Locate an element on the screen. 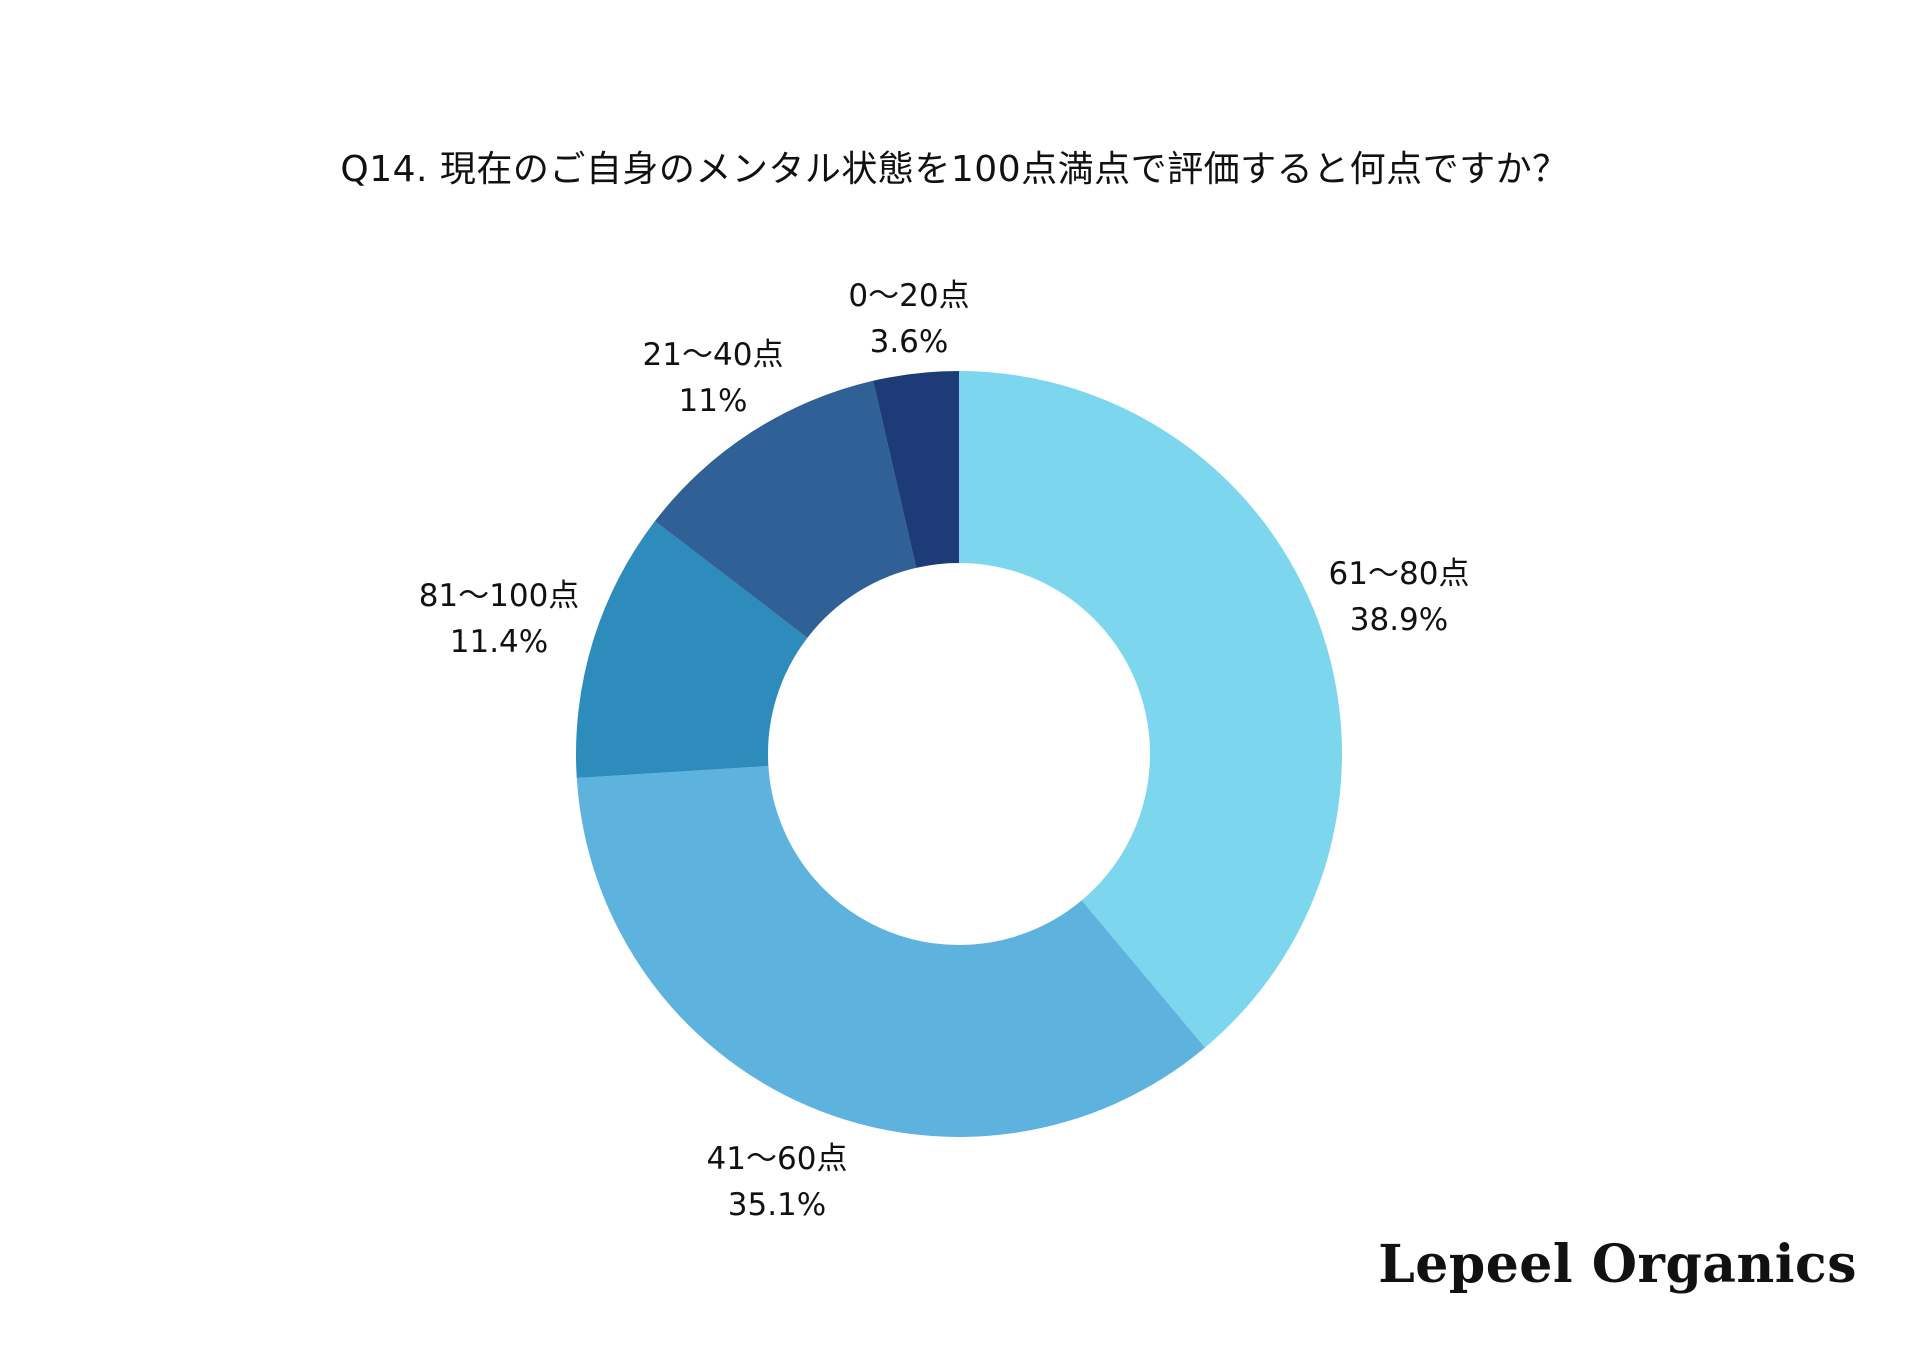  slice-label: 0〜20点 is located at coordinates (908, 296).